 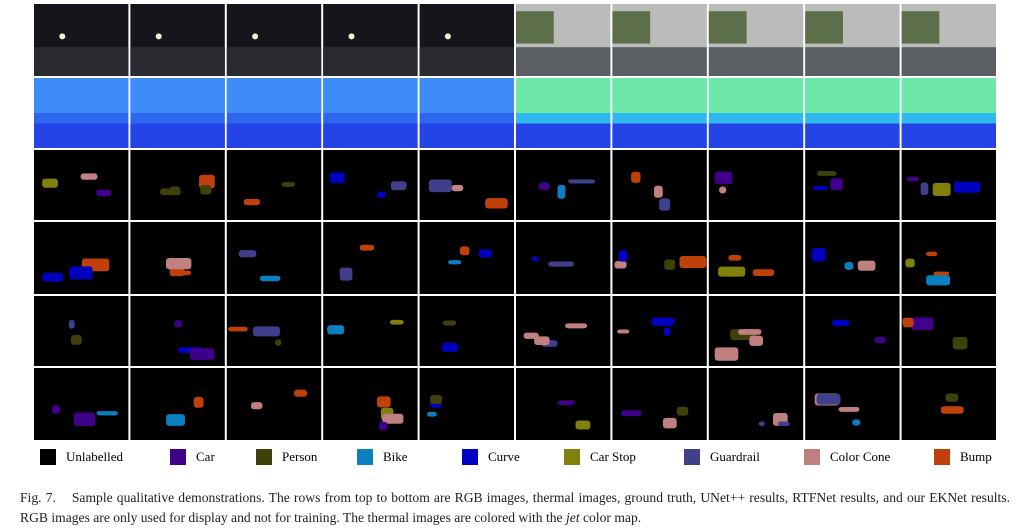 I want to click on caption-end: color map., so click(x=612, y=517).